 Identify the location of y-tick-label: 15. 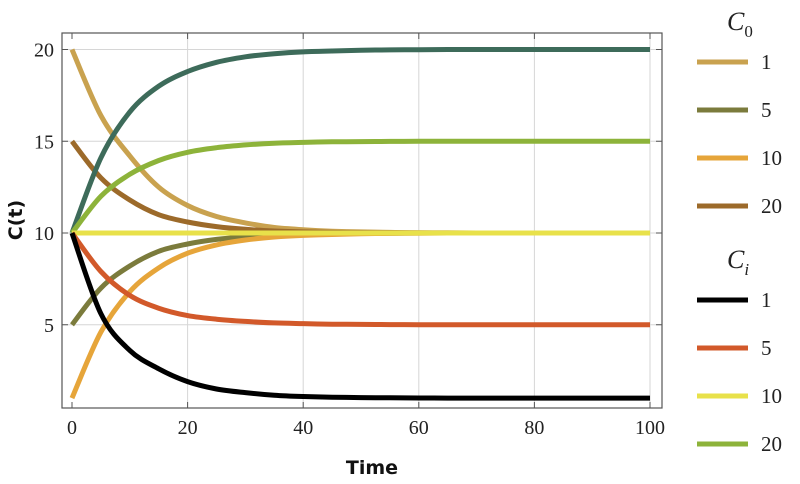
(44, 142).